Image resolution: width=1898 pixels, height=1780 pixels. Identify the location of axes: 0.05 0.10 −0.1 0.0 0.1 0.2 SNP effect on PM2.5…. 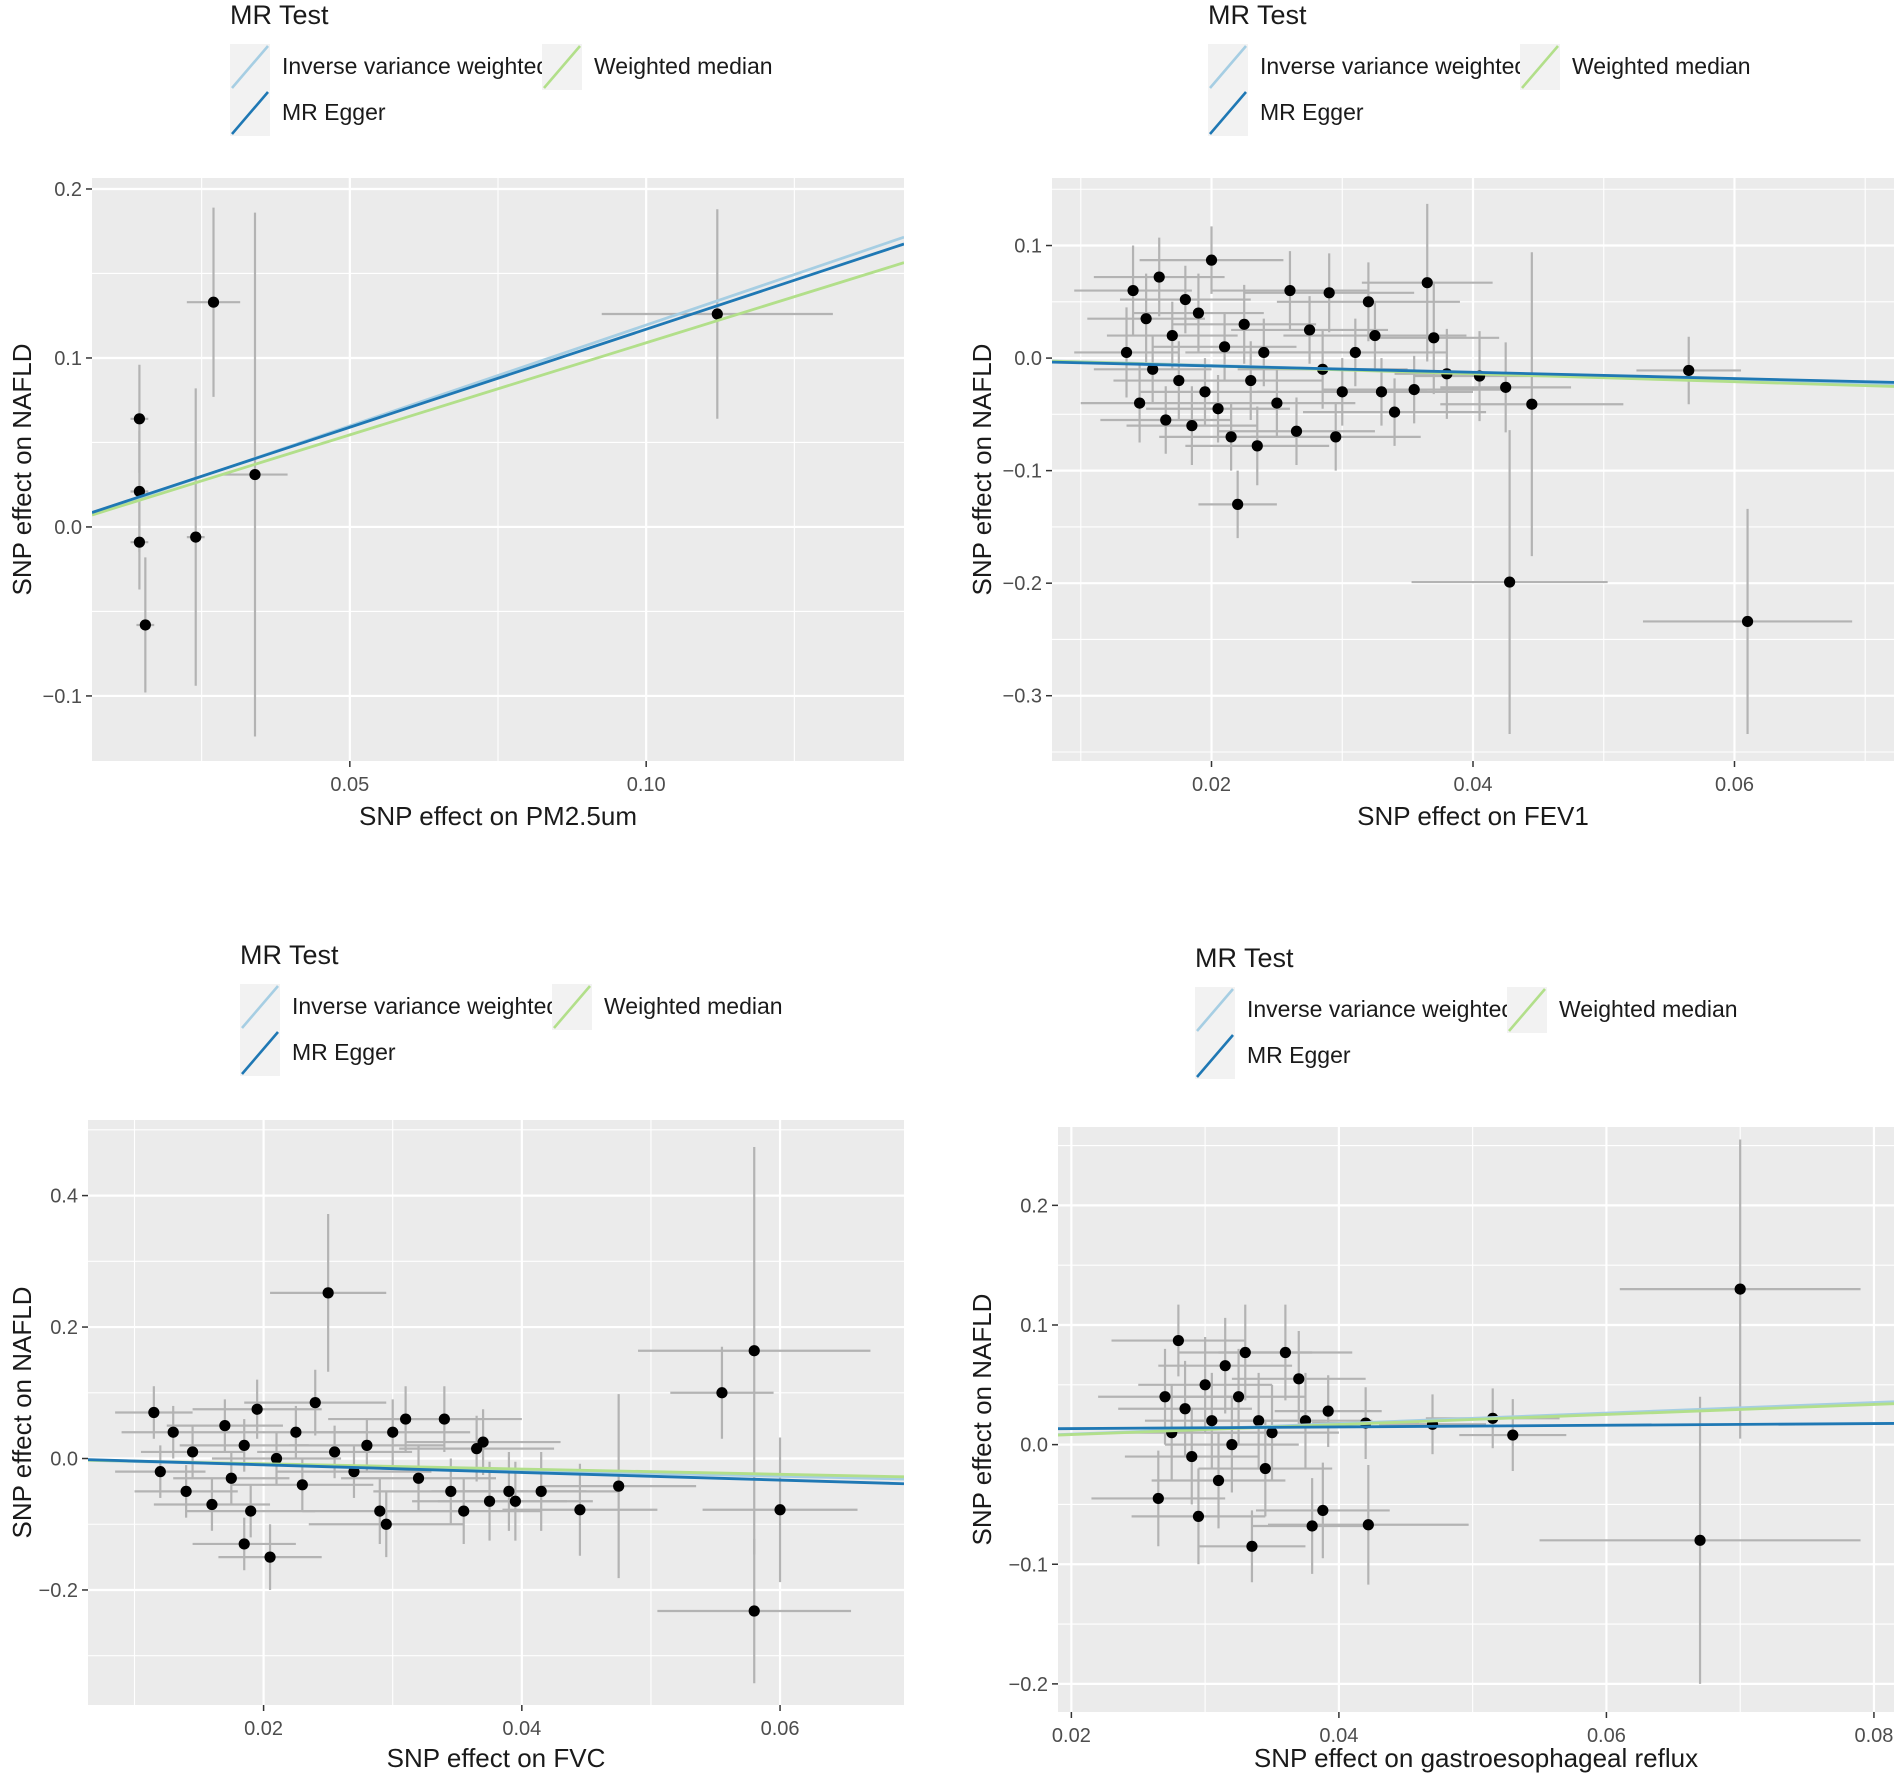
(336, 505).